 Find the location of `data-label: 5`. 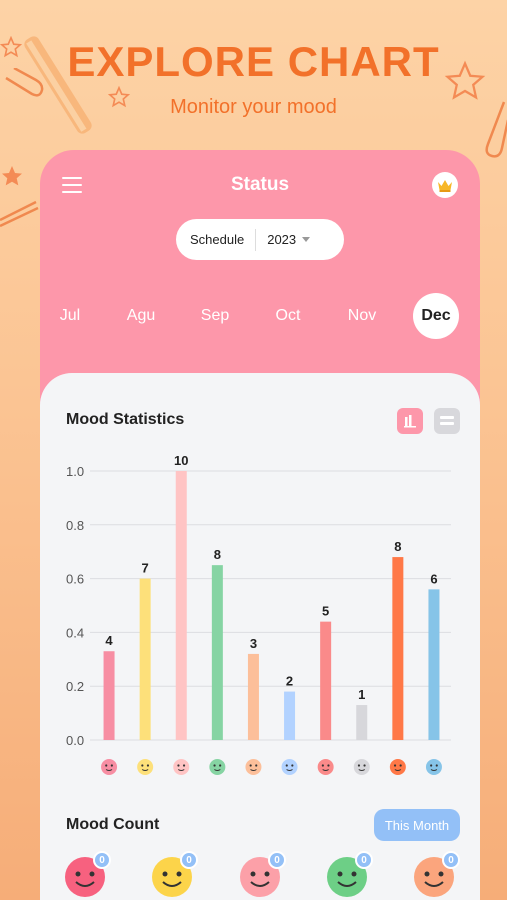

data-label: 5 is located at coordinates (325, 611).